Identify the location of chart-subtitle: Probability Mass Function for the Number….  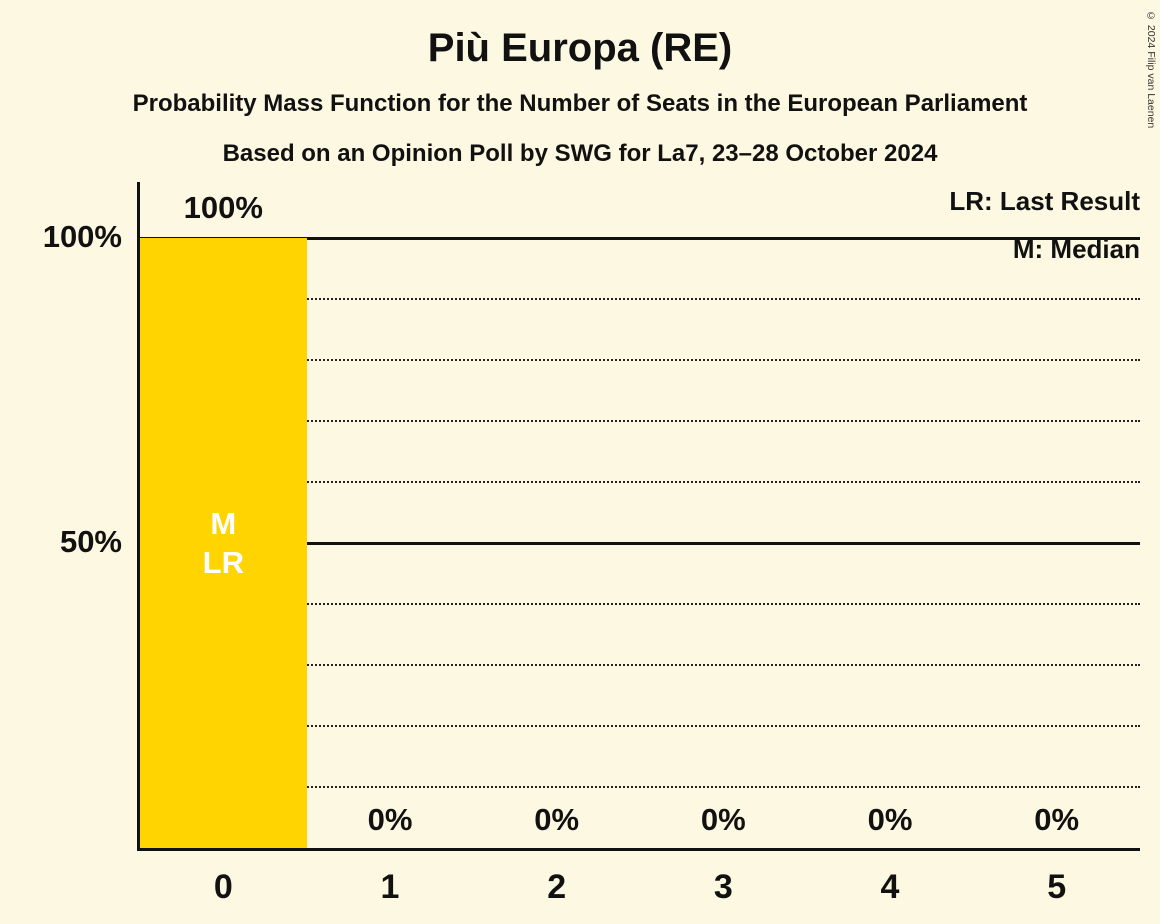
(580, 103).